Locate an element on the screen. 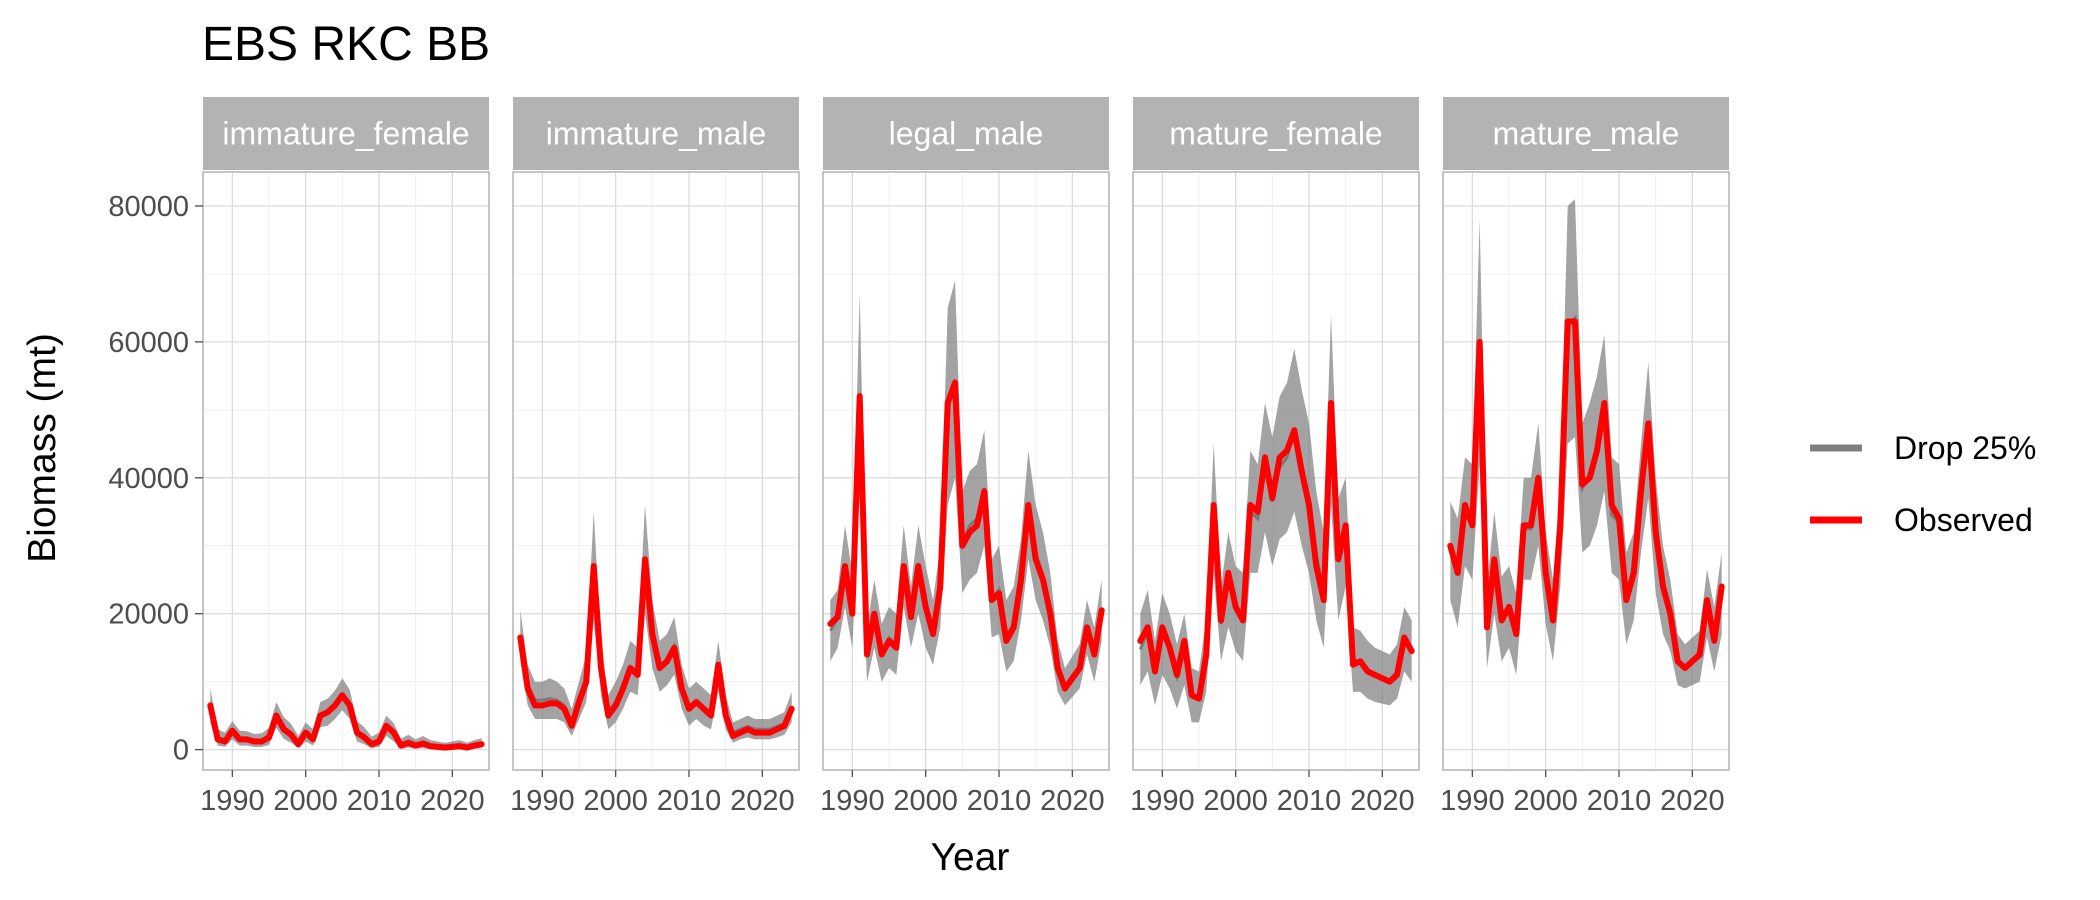  legend: Drop 25% Observed is located at coordinates (1923, 484).